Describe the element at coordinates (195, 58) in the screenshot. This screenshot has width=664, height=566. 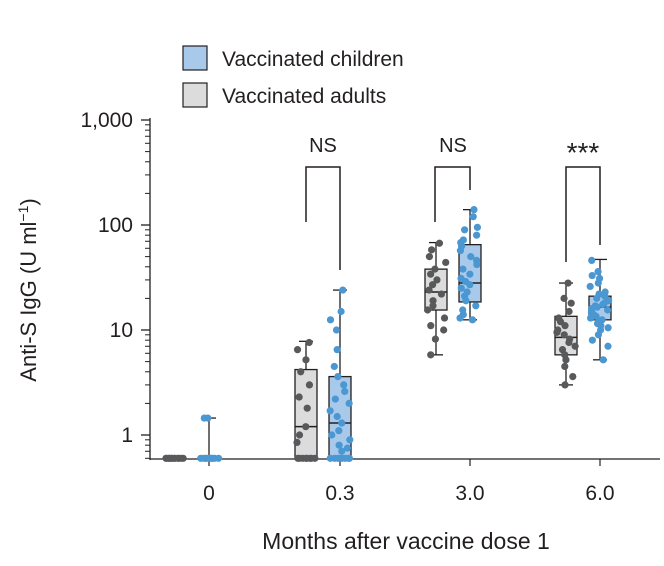
I see `legend-swatch-vaccinated-children` at that location.